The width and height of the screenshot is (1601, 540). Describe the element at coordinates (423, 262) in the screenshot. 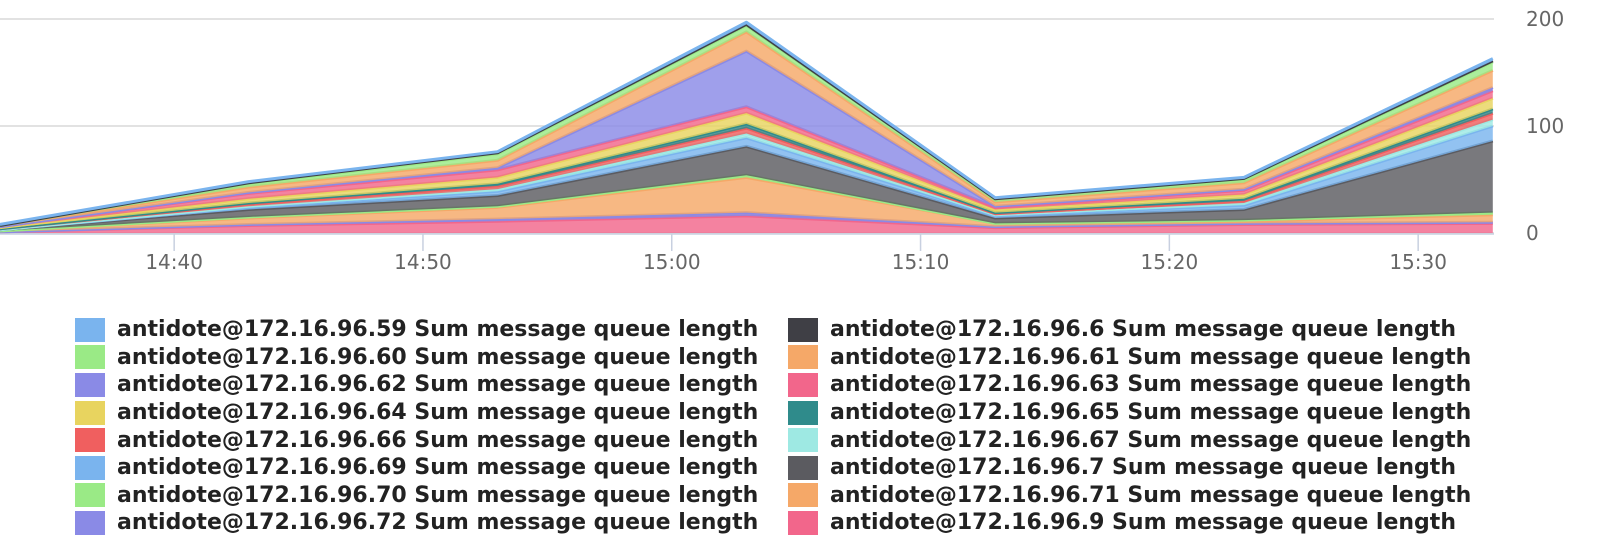

I see `x-tick-label: 14:50` at that location.